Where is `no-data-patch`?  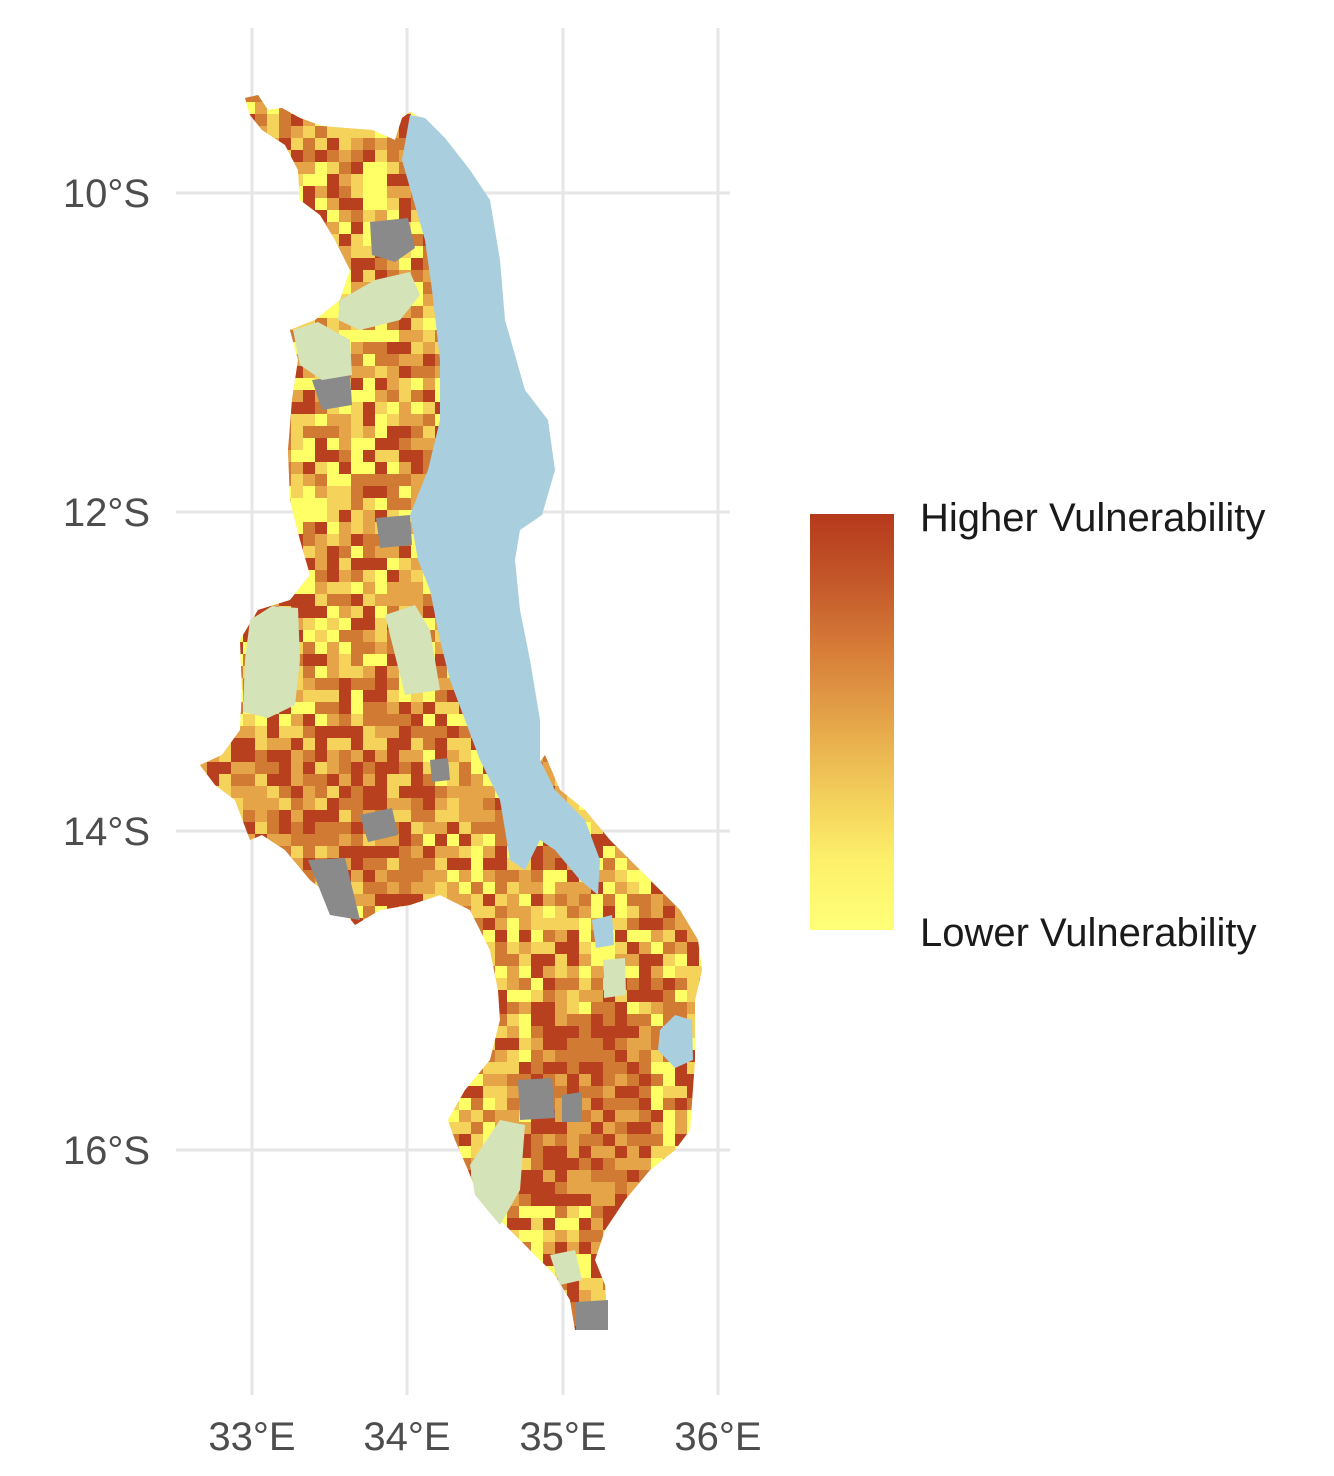
no-data-patch is located at coordinates (332, 392).